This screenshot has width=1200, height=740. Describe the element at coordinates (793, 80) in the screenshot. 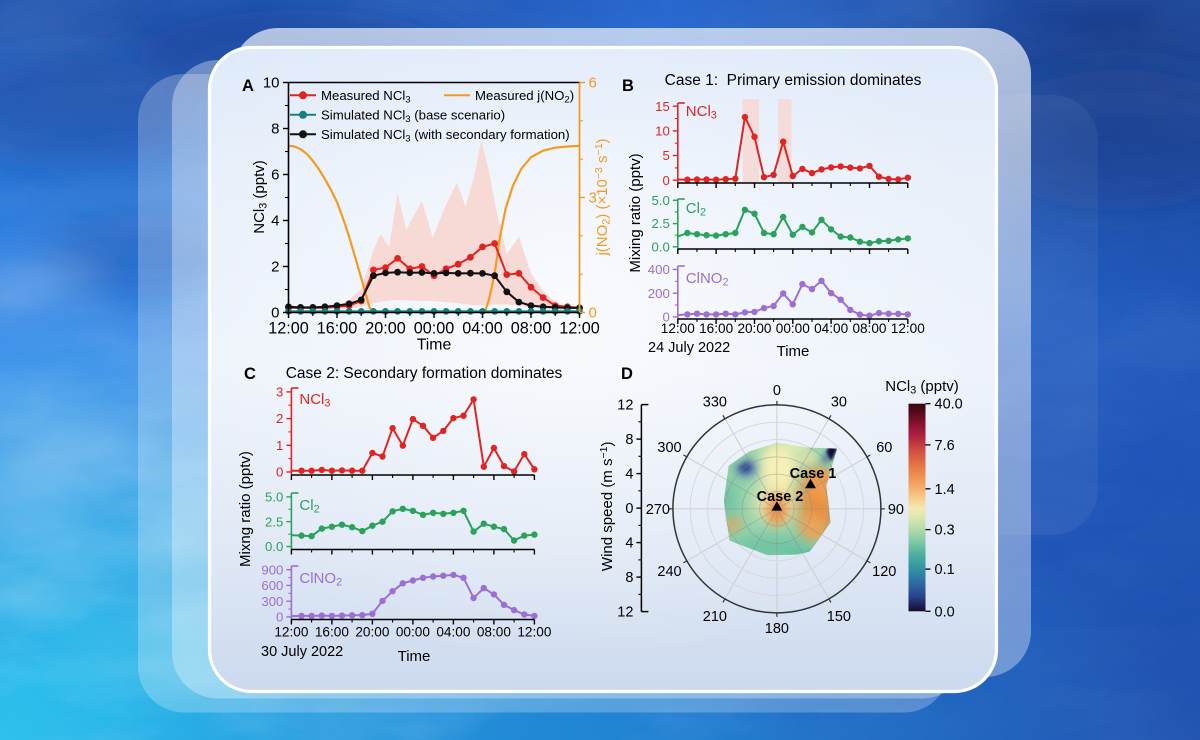

I see `svg-text:Case 1: Primary emission domi: Case 1: Primary emission dominates` at that location.